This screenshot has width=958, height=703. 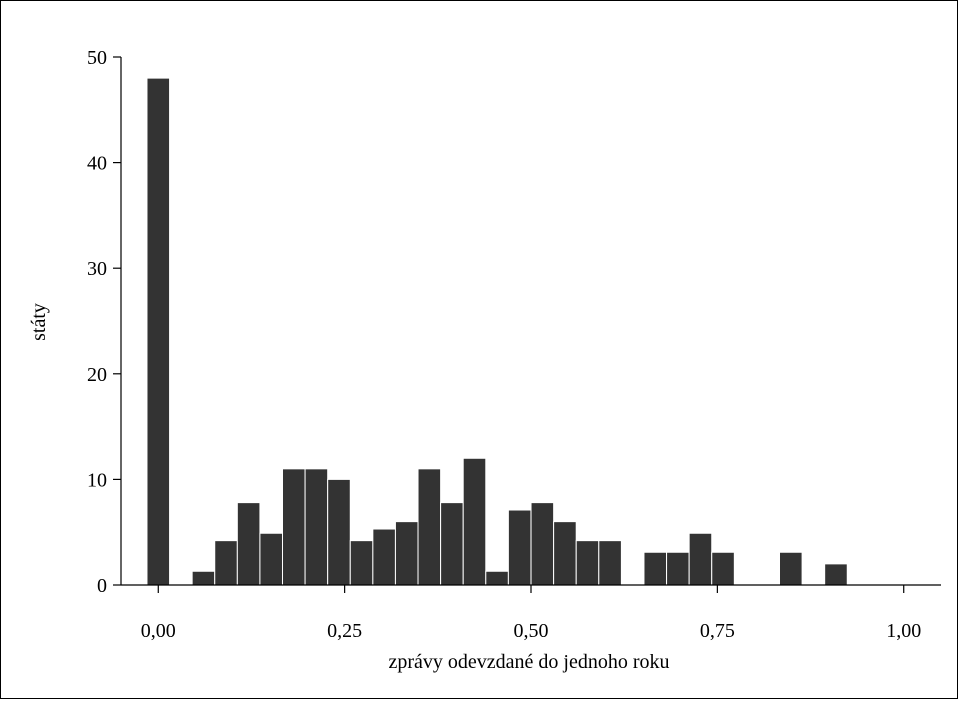 What do you see at coordinates (158, 631) in the screenshot?
I see `x-tick-label: 0,00` at bounding box center [158, 631].